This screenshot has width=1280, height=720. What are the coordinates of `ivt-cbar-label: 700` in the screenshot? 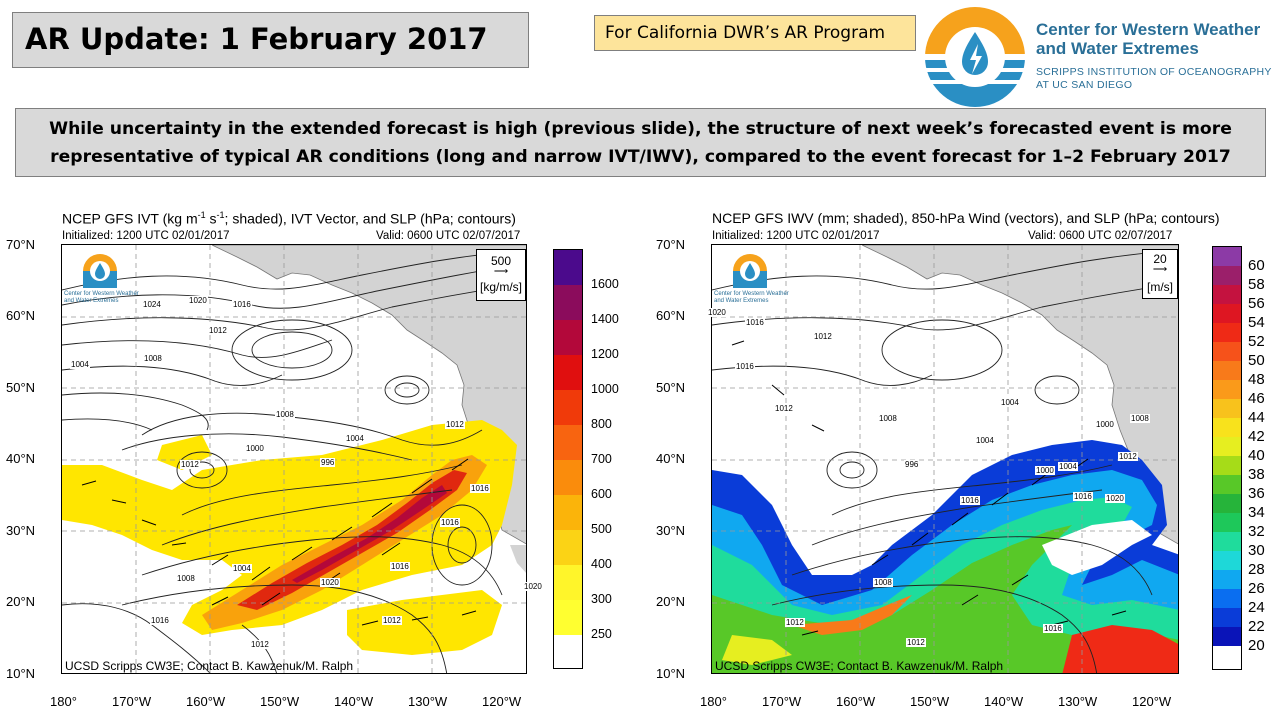 It's located at (601, 459).